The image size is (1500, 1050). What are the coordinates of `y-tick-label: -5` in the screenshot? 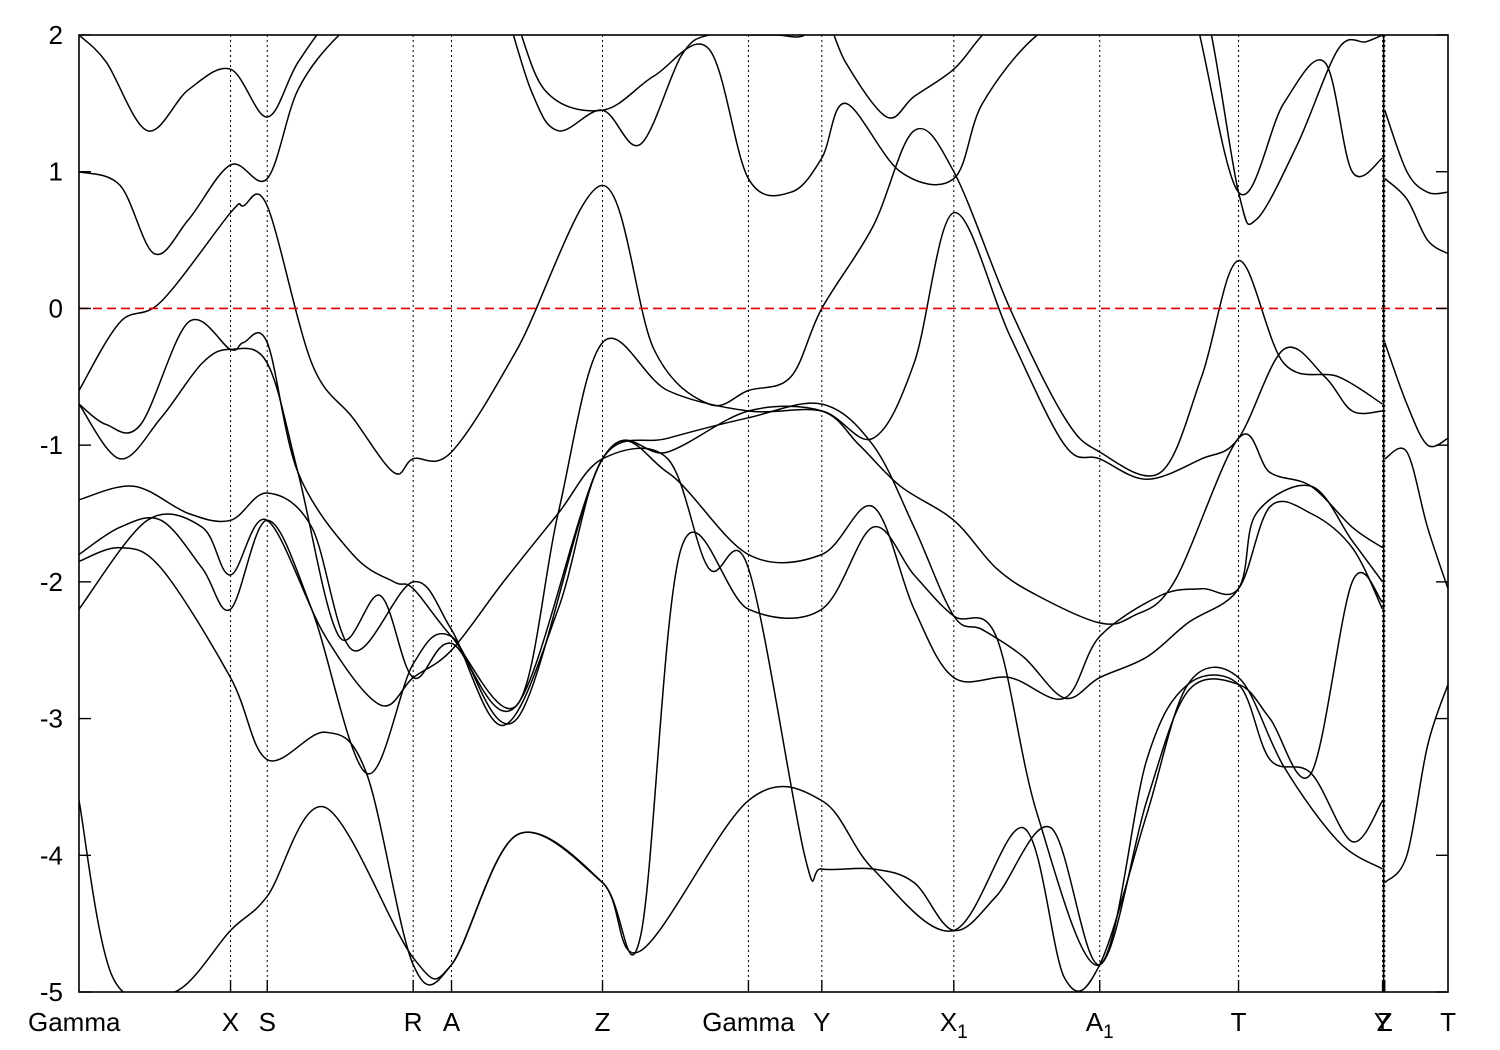 It's located at (51, 992).